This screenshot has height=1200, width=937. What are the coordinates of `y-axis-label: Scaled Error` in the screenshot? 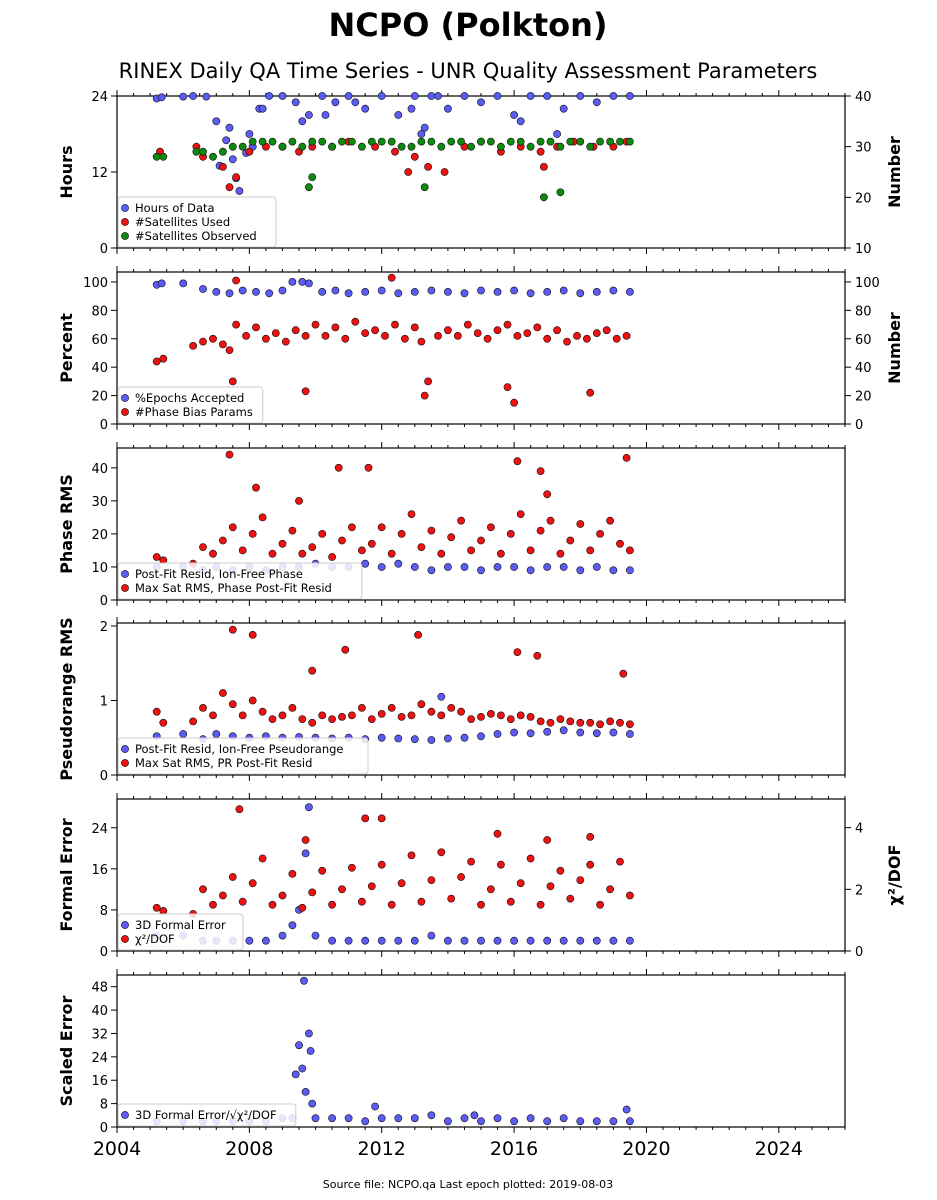 It's located at (66, 1051).